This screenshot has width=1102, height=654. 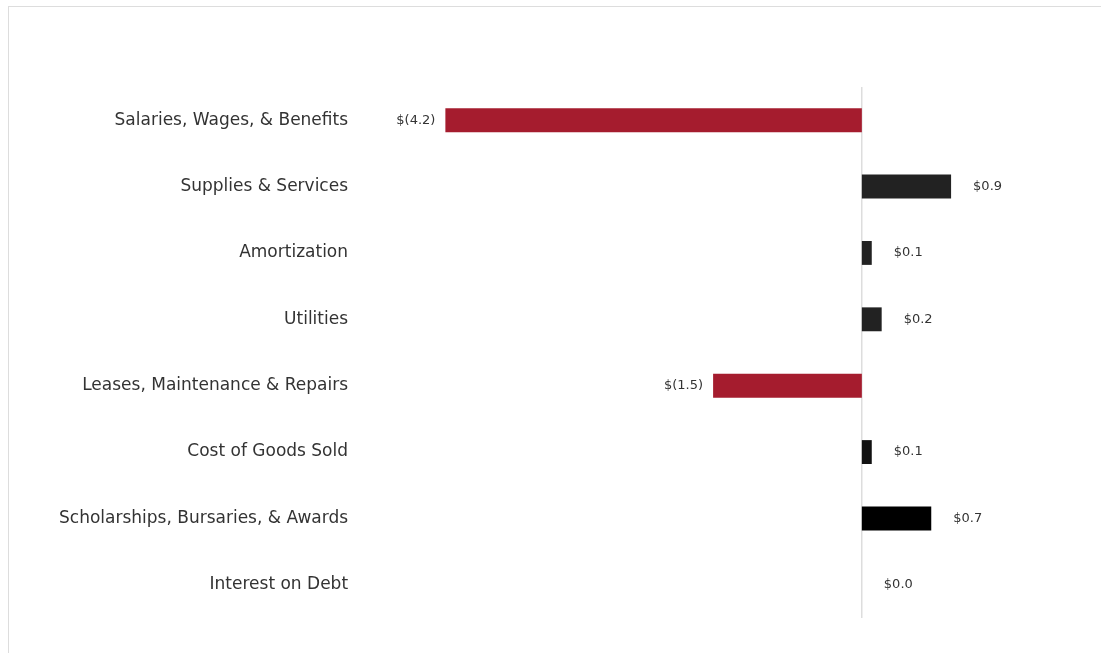 What do you see at coordinates (294, 251) in the screenshot?
I see `y-tick-label: Amortization` at bounding box center [294, 251].